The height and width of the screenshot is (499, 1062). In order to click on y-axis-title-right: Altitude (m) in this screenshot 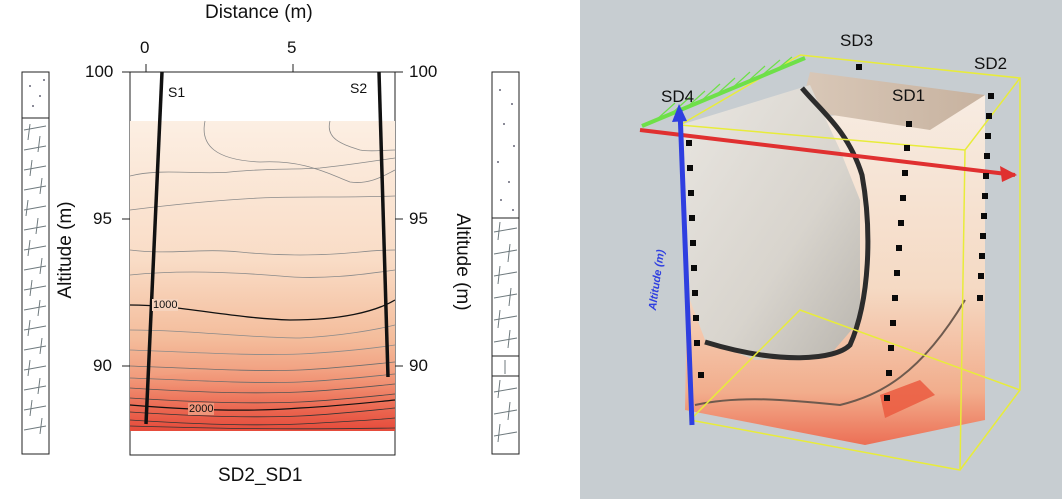, I will do `click(462, 262)`.